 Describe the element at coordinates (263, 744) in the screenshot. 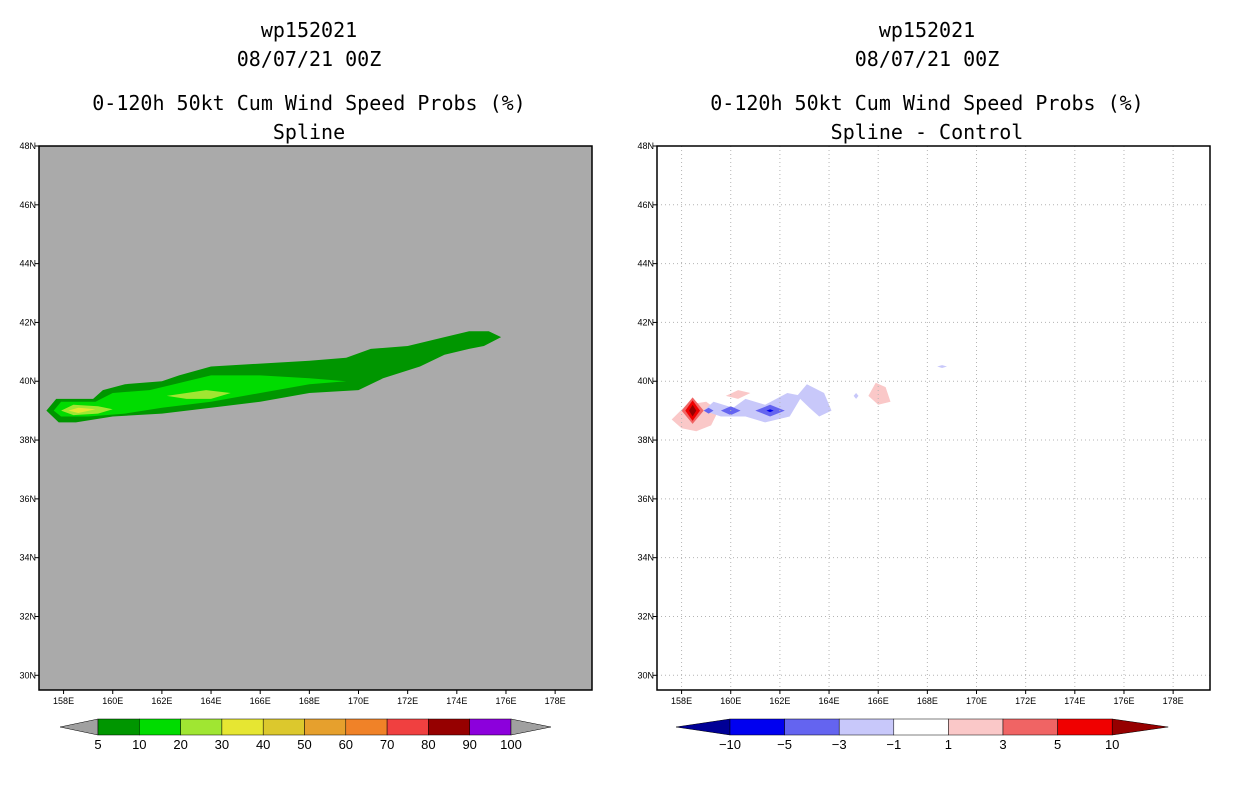

I see `colorbar-label-40: 40` at that location.